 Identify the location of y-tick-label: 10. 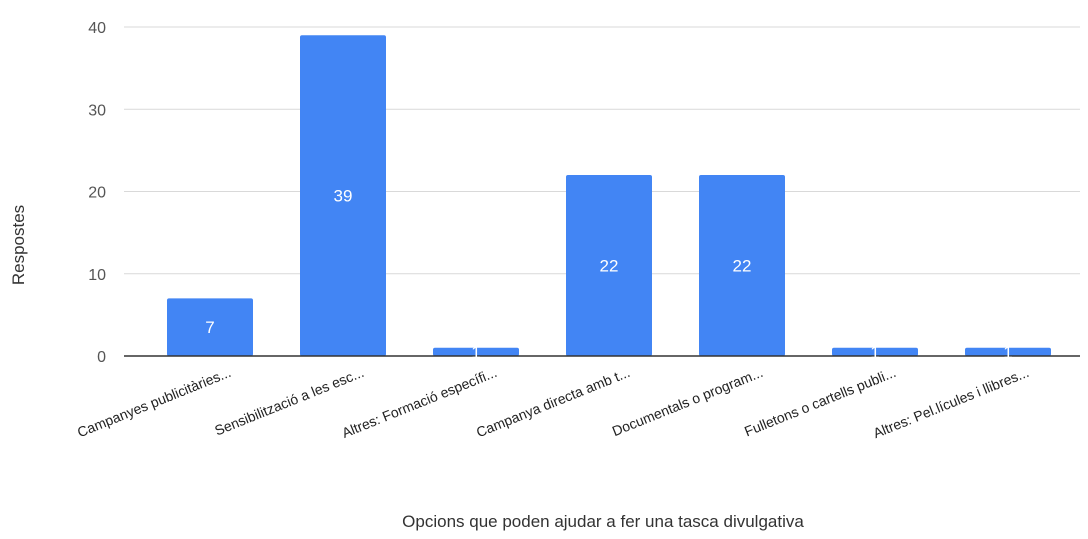
(97, 275).